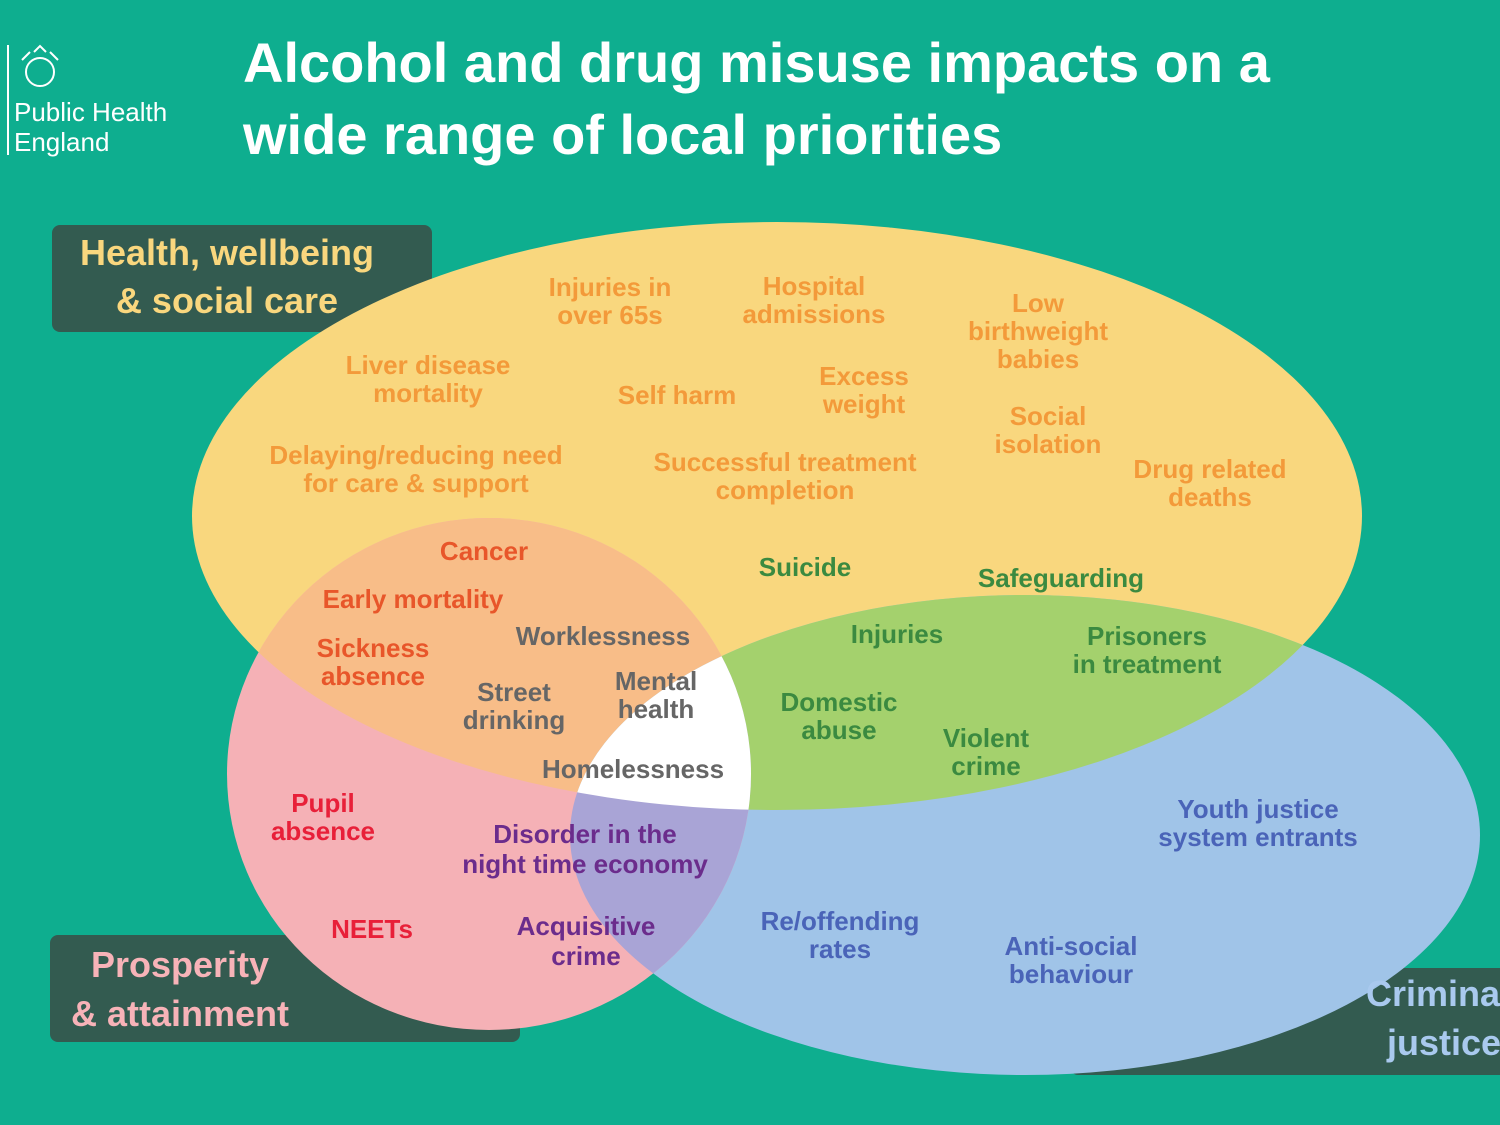 Image resolution: width=1500 pixels, height=1125 pixels. Describe the element at coordinates (864, 376) in the screenshot. I see `item-text: Excess` at that location.